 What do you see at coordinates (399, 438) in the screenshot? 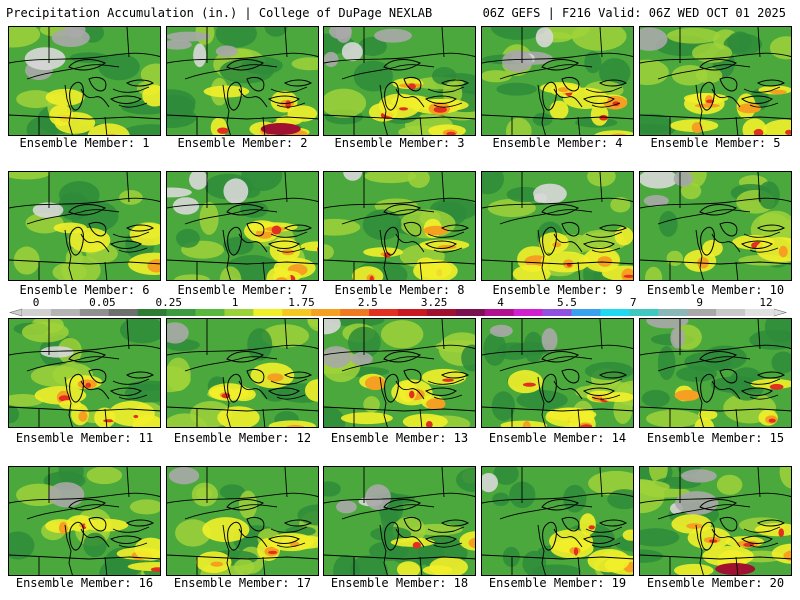
I see `ensemble-member-label: Ensemble Member: 13` at bounding box center [399, 438].